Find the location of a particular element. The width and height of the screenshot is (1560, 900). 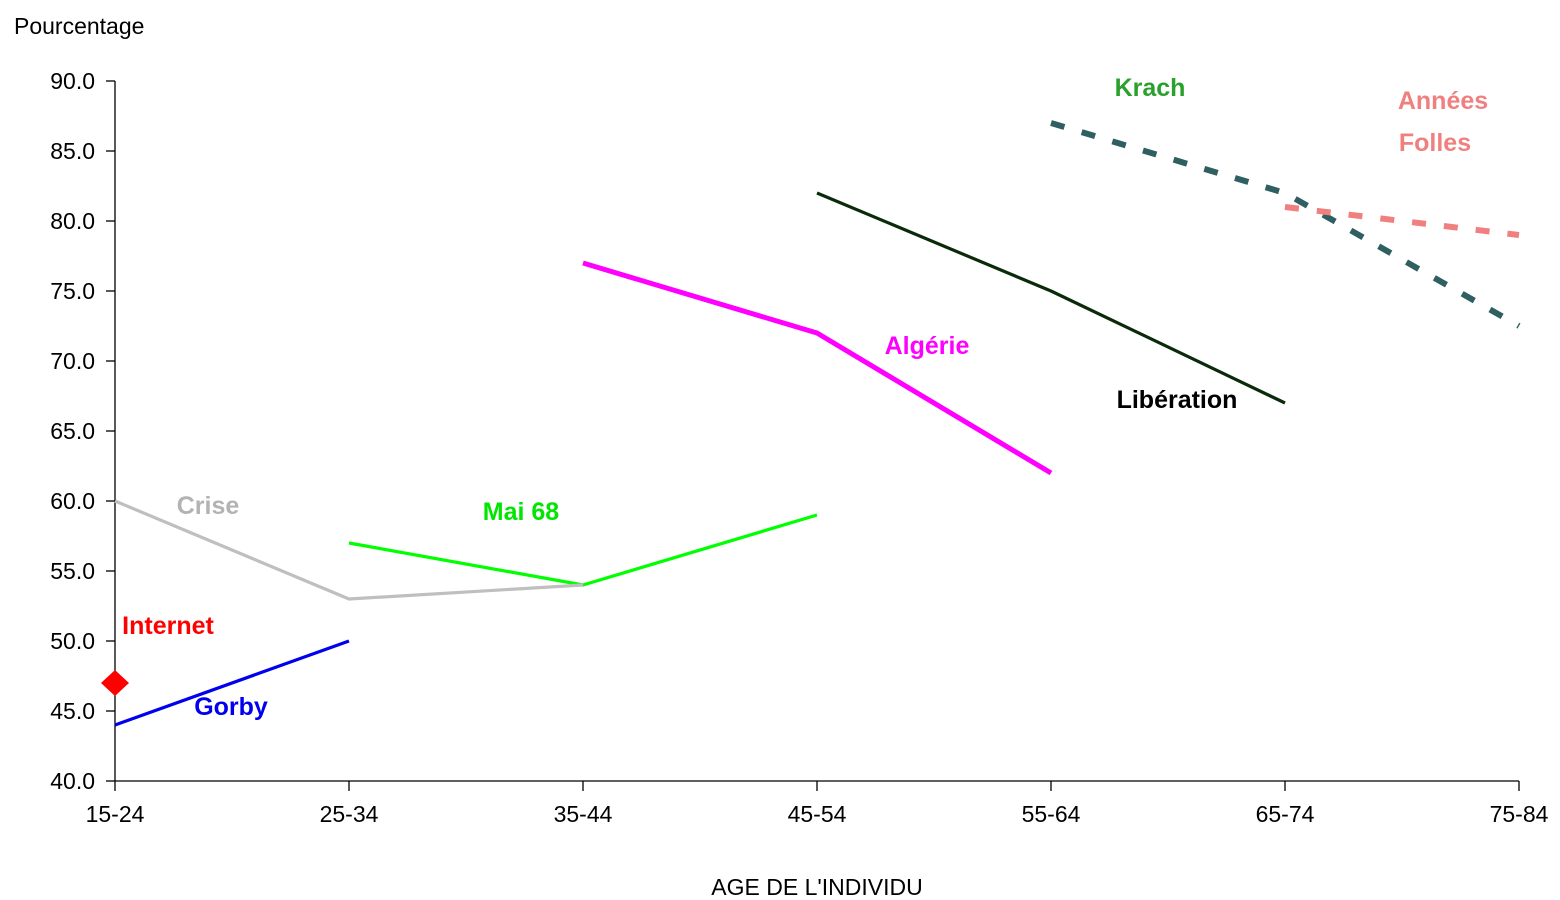

series-krach-line is located at coordinates (1285, 224).